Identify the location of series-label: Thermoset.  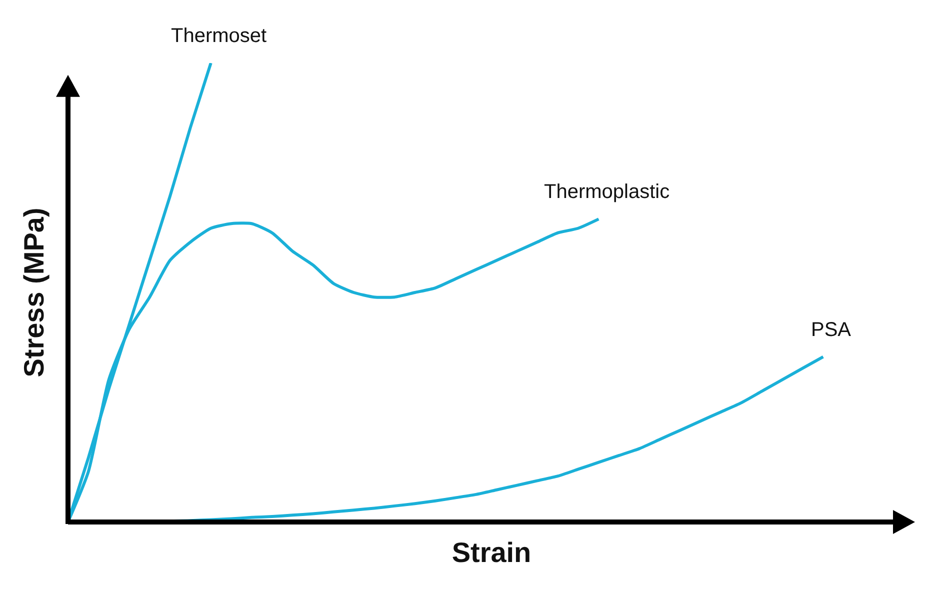
(219, 36).